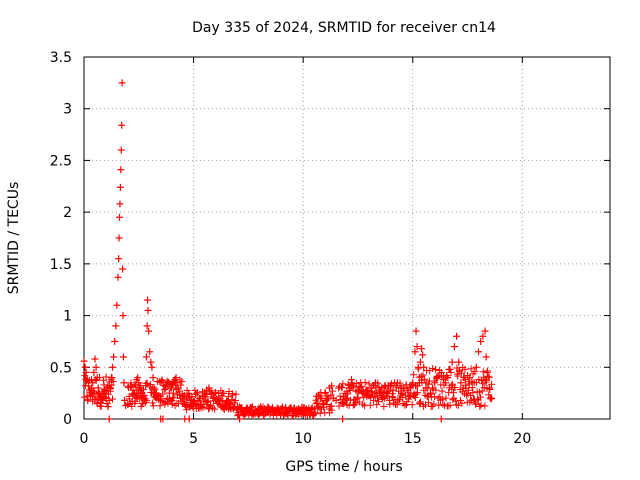 This screenshot has width=640, height=480. Describe the element at coordinates (522, 439) in the screenshot. I see `x-tick-label: 20` at that location.